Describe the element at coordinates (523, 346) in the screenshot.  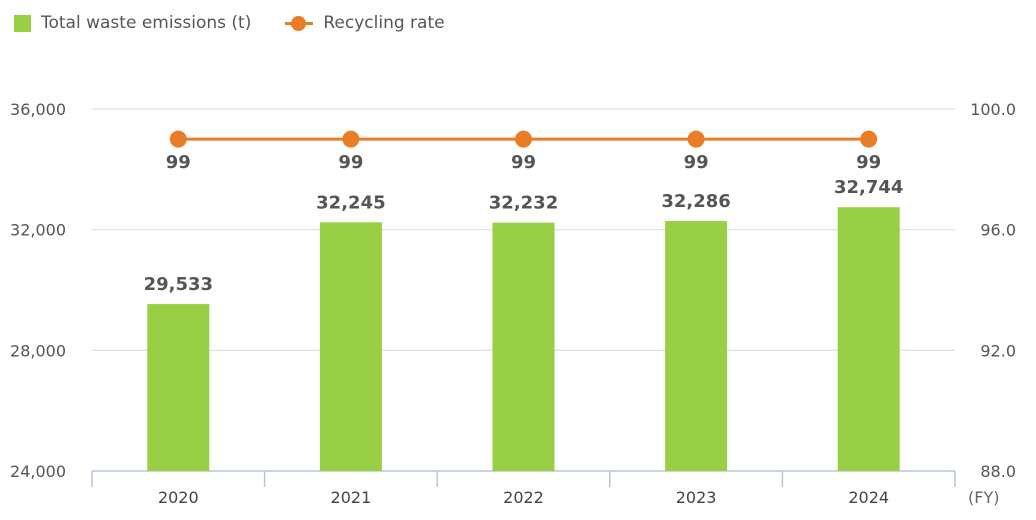
I see `bar-2022` at that location.